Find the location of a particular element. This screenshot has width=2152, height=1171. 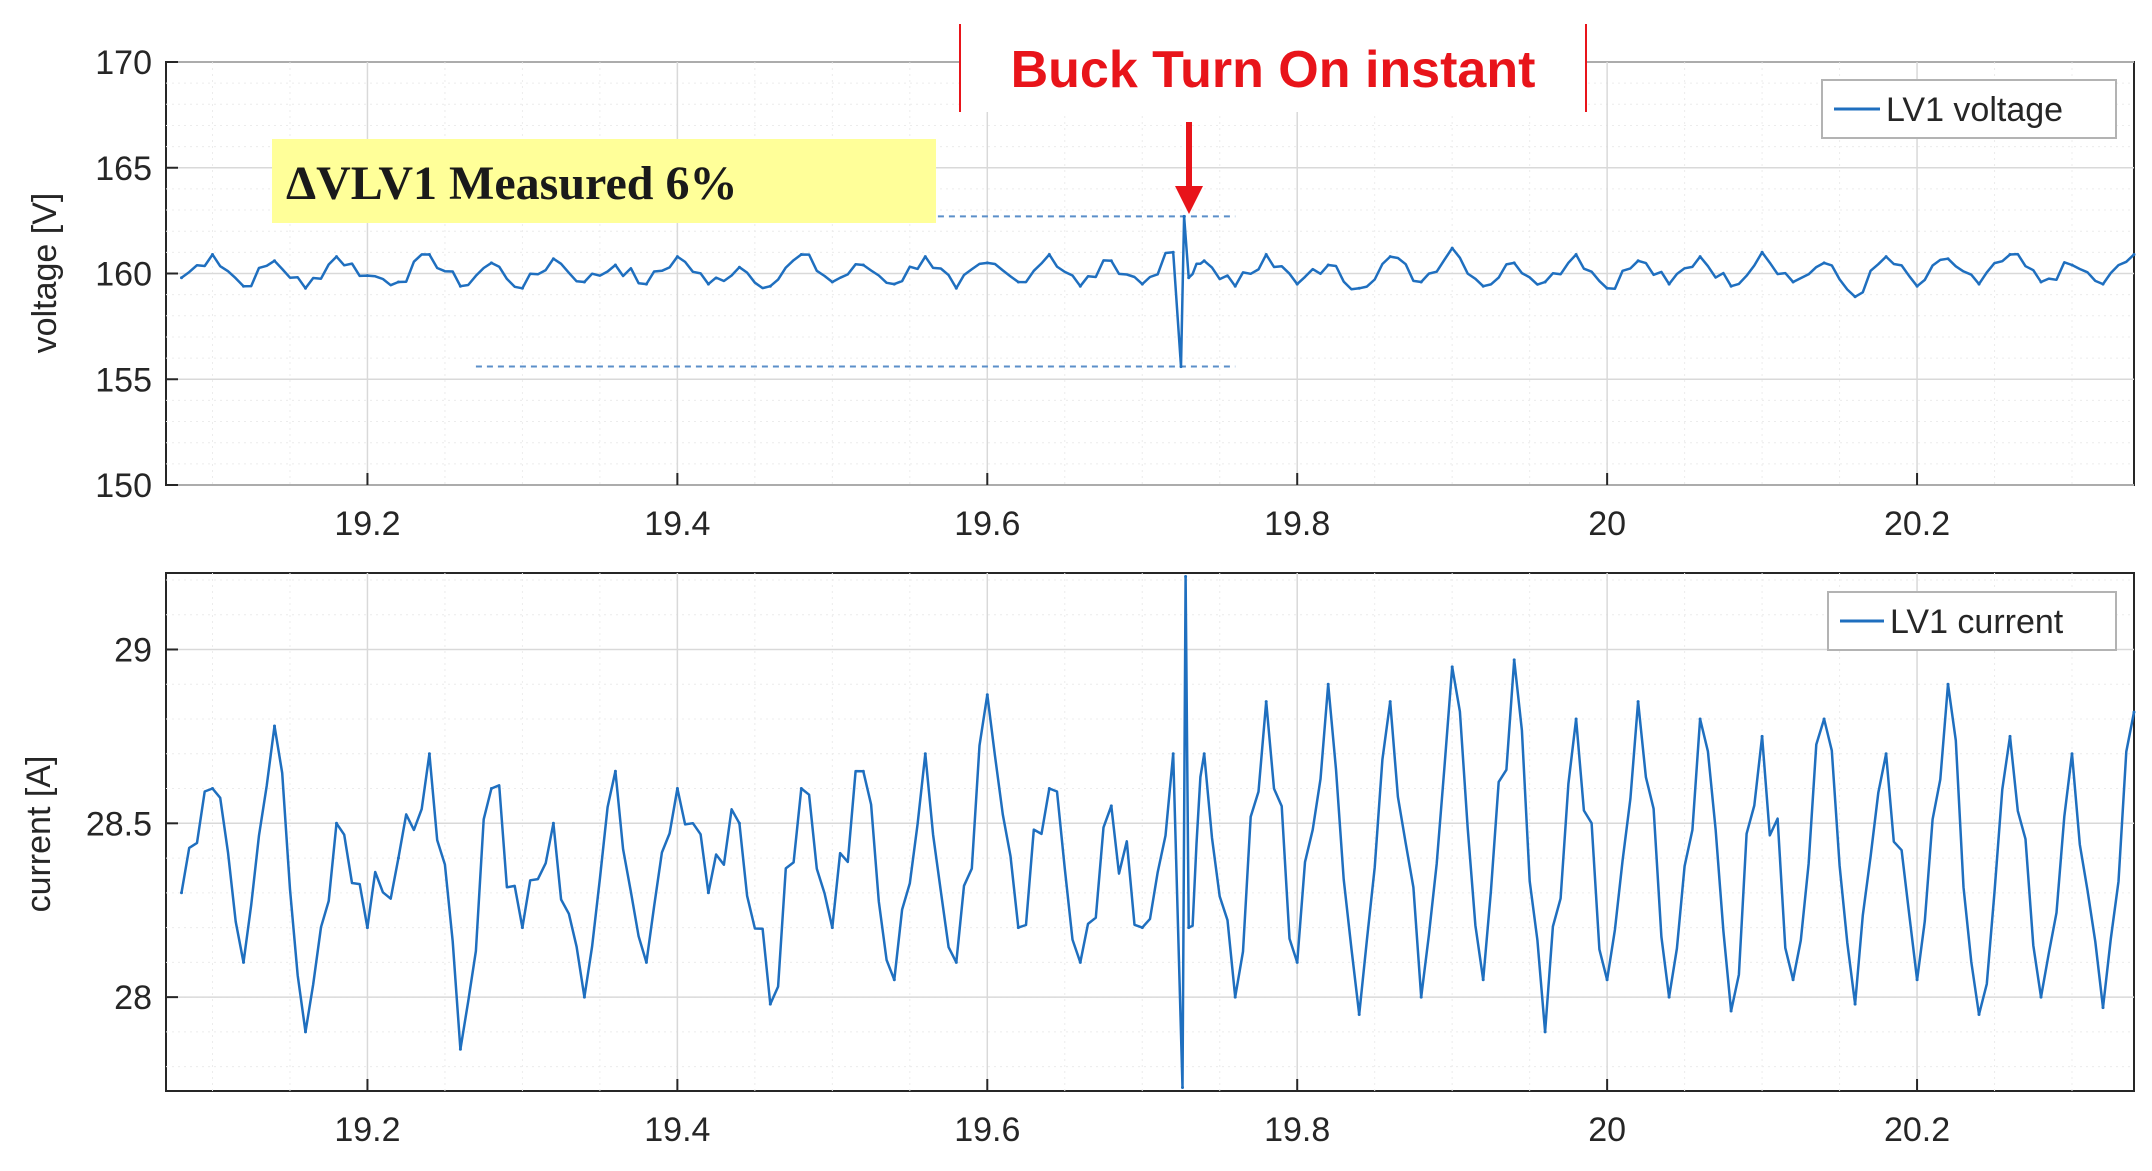

event-label-background is located at coordinates (1273, 68).